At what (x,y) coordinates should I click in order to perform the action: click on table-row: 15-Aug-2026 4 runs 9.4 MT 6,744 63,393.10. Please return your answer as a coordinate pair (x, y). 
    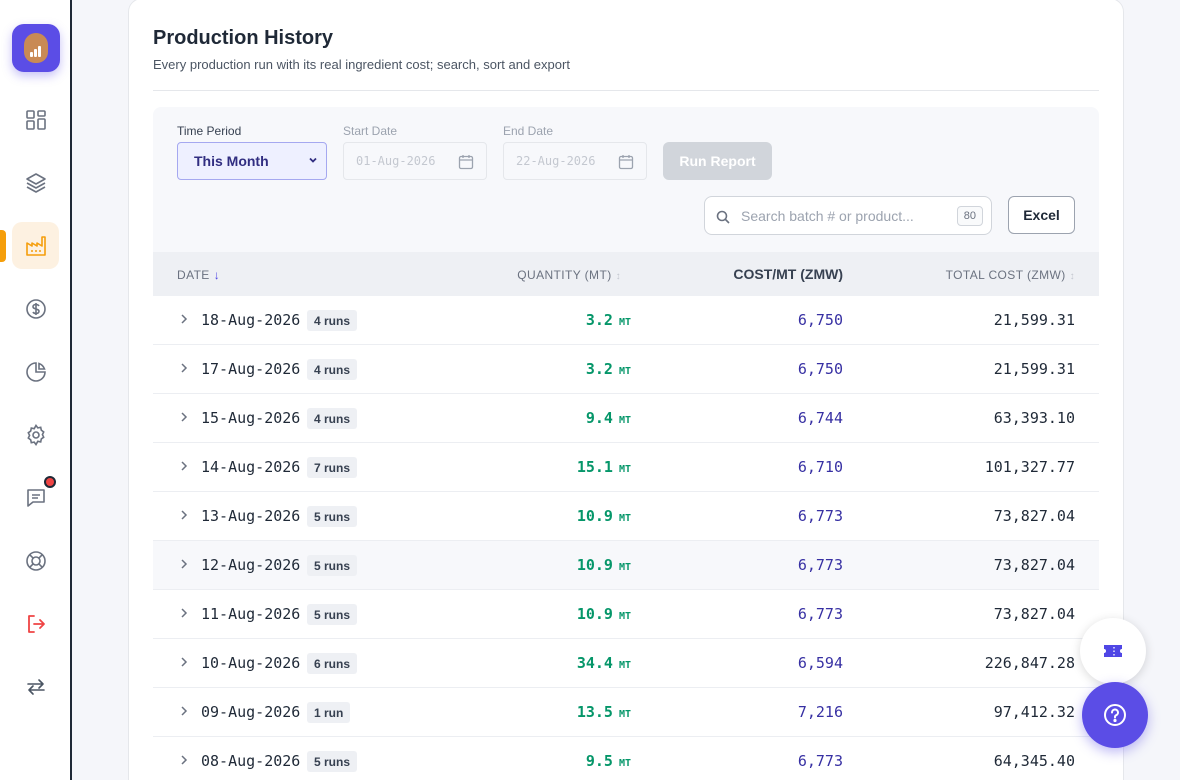
    Looking at the image, I should click on (626, 418).